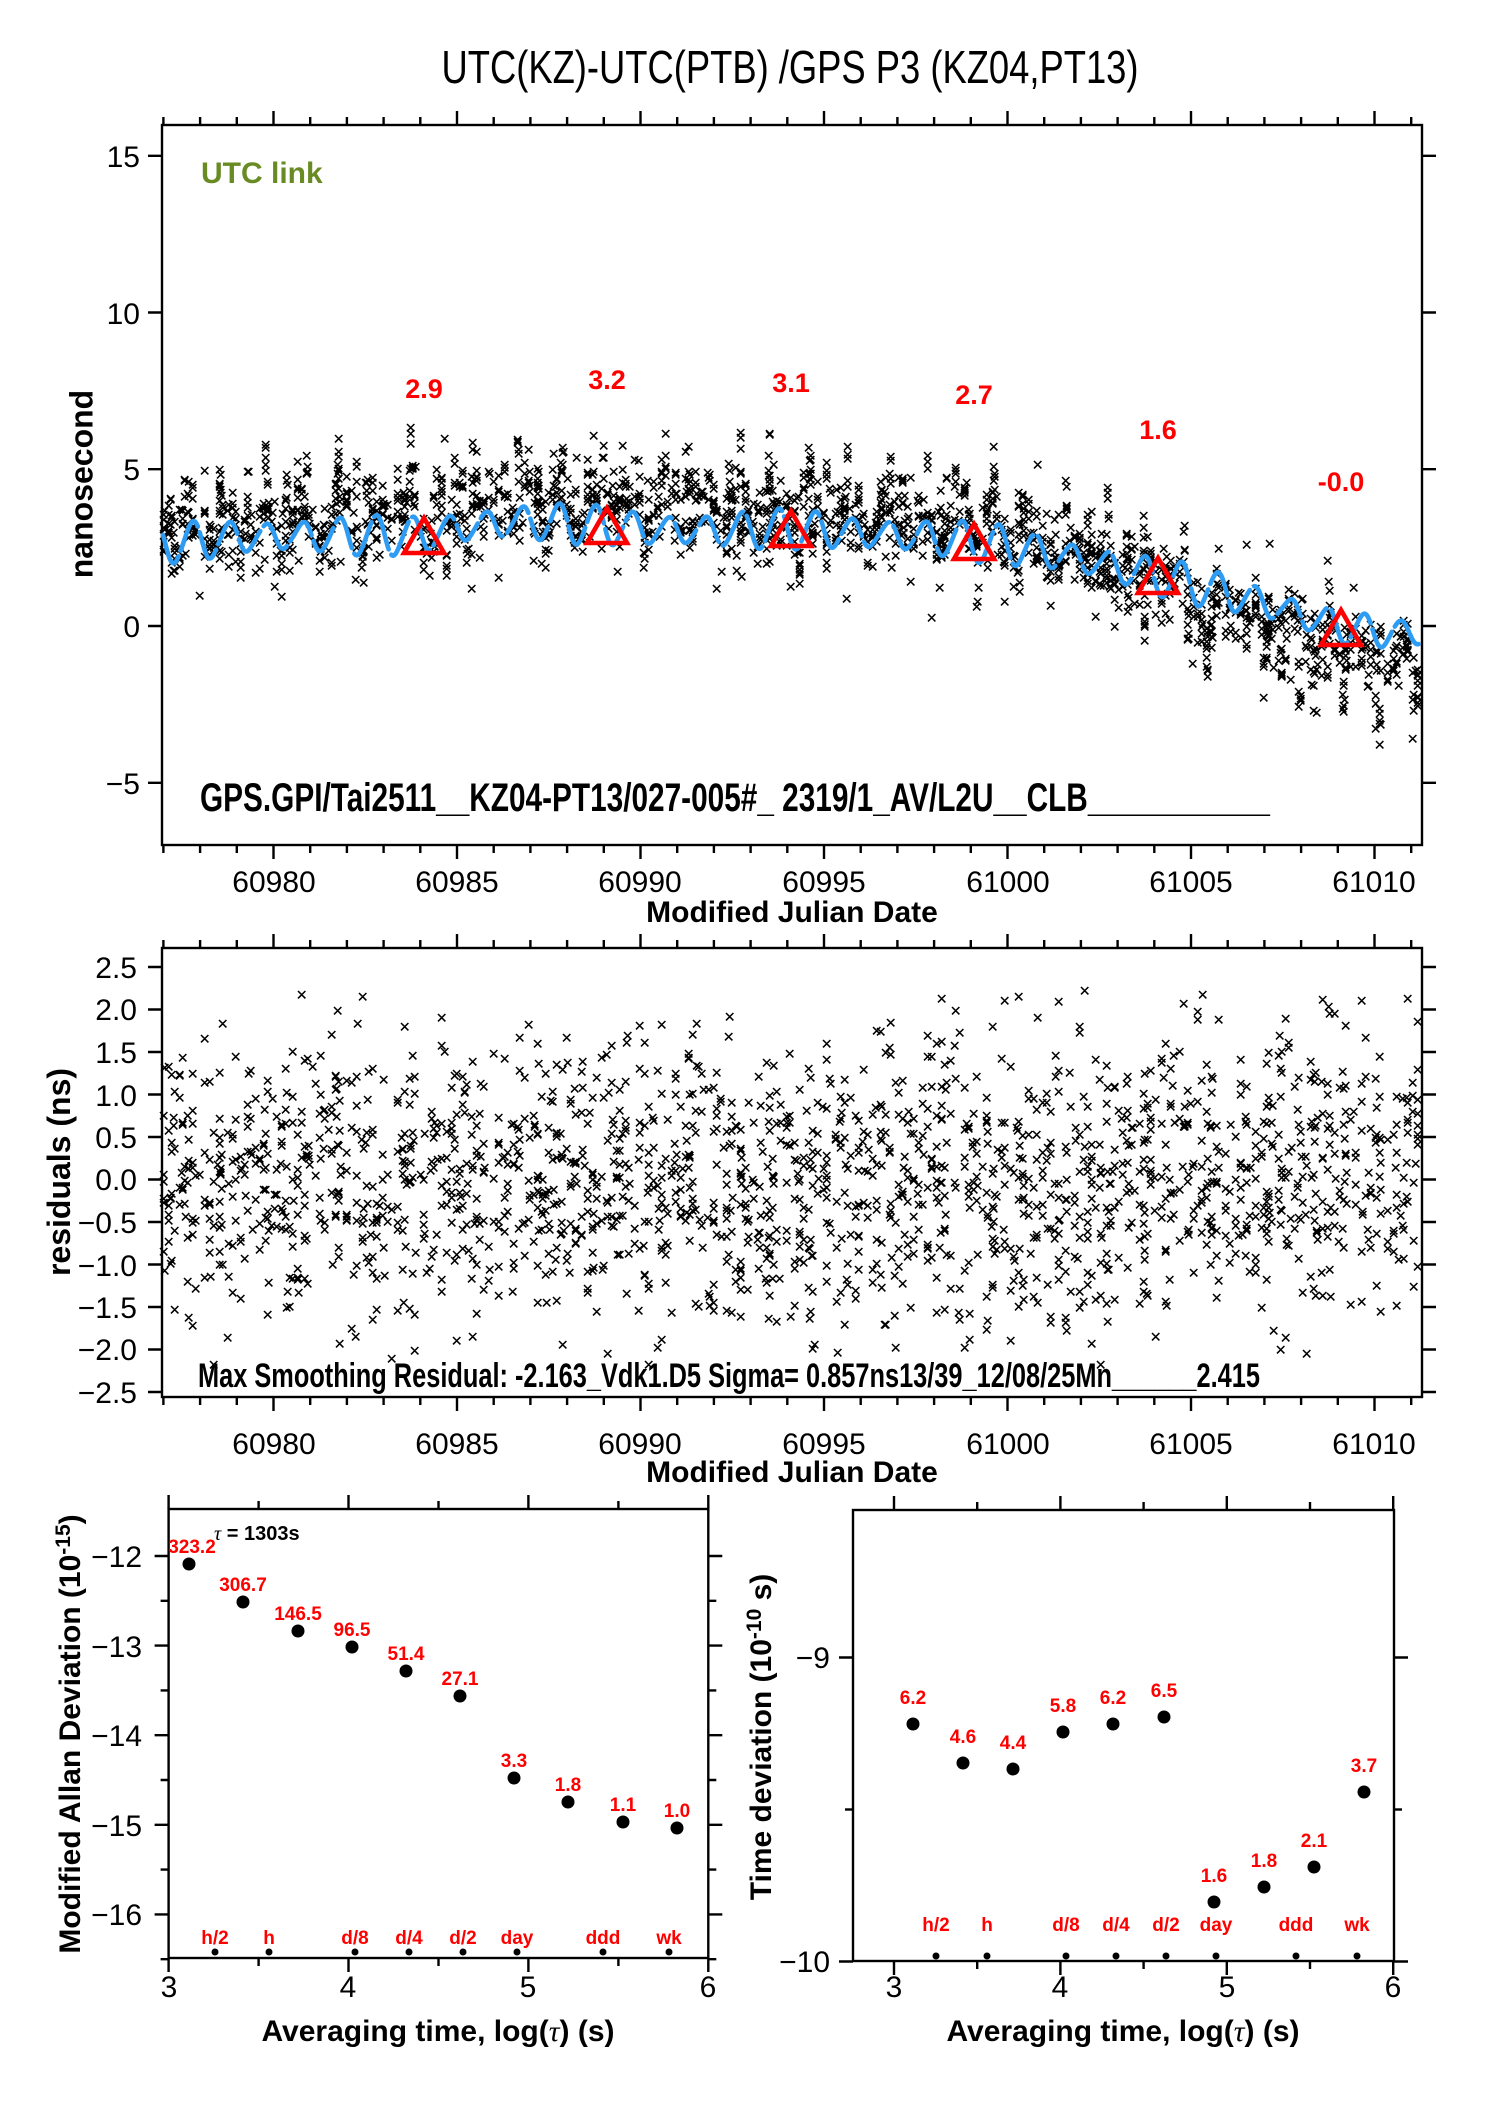 This screenshot has width=1488, height=2105. What do you see at coordinates (243, 1585) in the screenshot?
I see `svg-text: 306.7` at bounding box center [243, 1585].